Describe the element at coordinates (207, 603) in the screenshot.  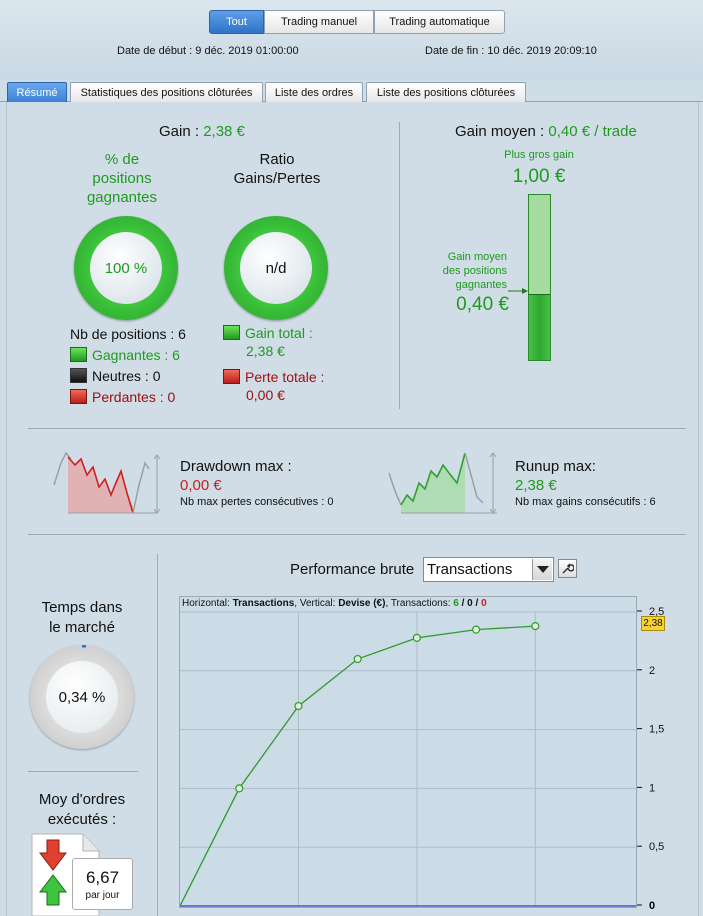
I see `legend-h-label: Horizontal:` at that location.